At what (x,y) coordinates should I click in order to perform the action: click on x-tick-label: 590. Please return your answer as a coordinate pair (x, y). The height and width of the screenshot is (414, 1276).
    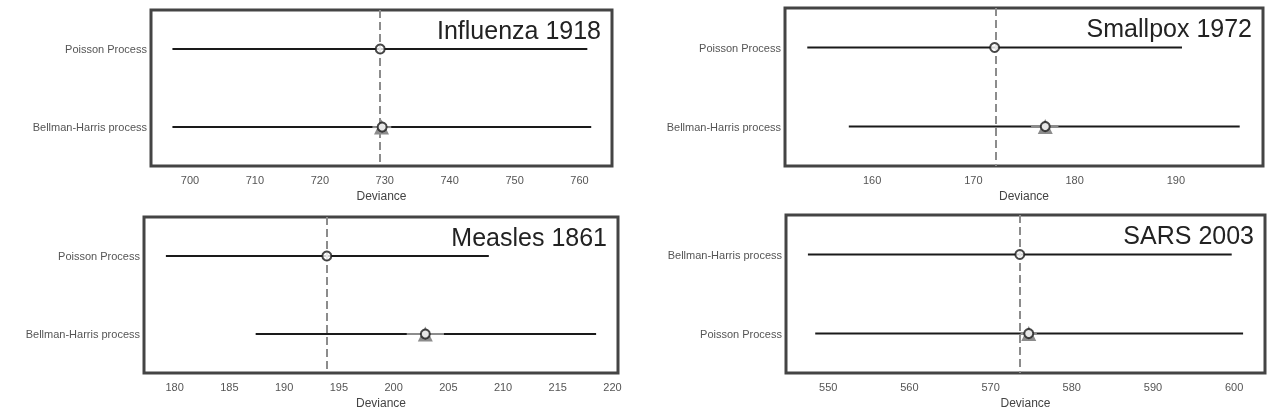
    Looking at the image, I should click on (1153, 386).